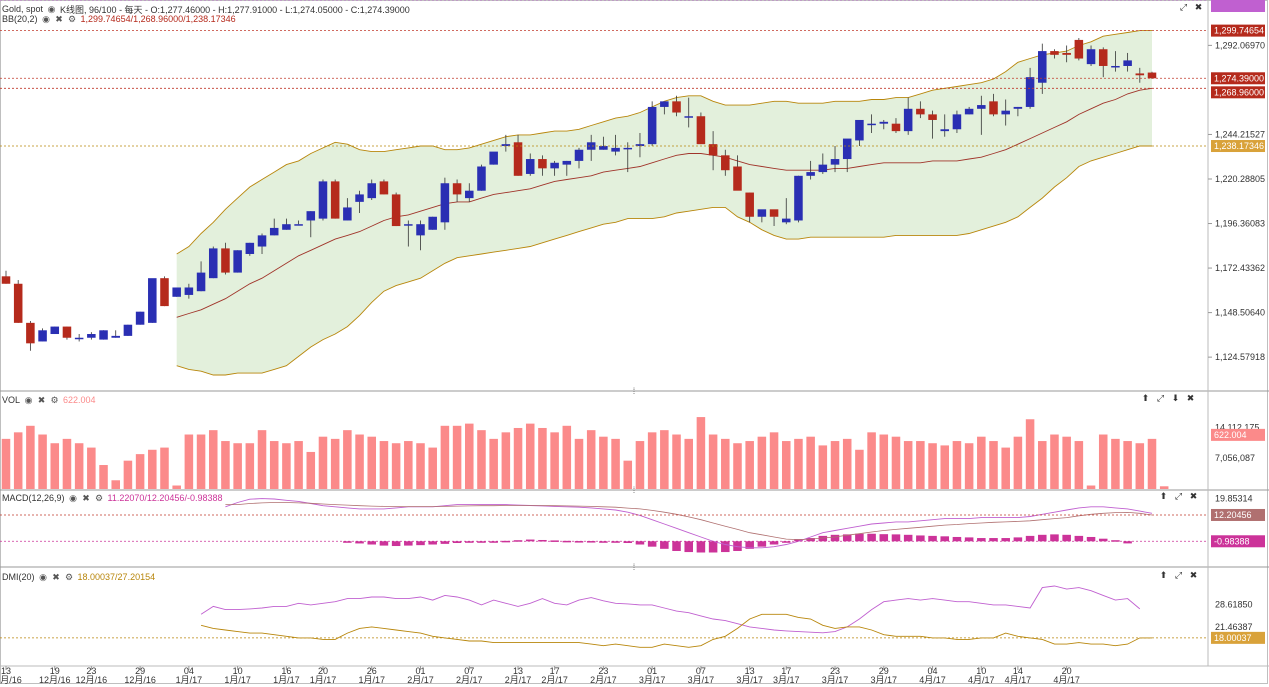 The height and width of the screenshot is (687, 1269). What do you see at coordinates (55, 680) in the screenshot?
I see `time-tick-month: 12月/16` at bounding box center [55, 680].